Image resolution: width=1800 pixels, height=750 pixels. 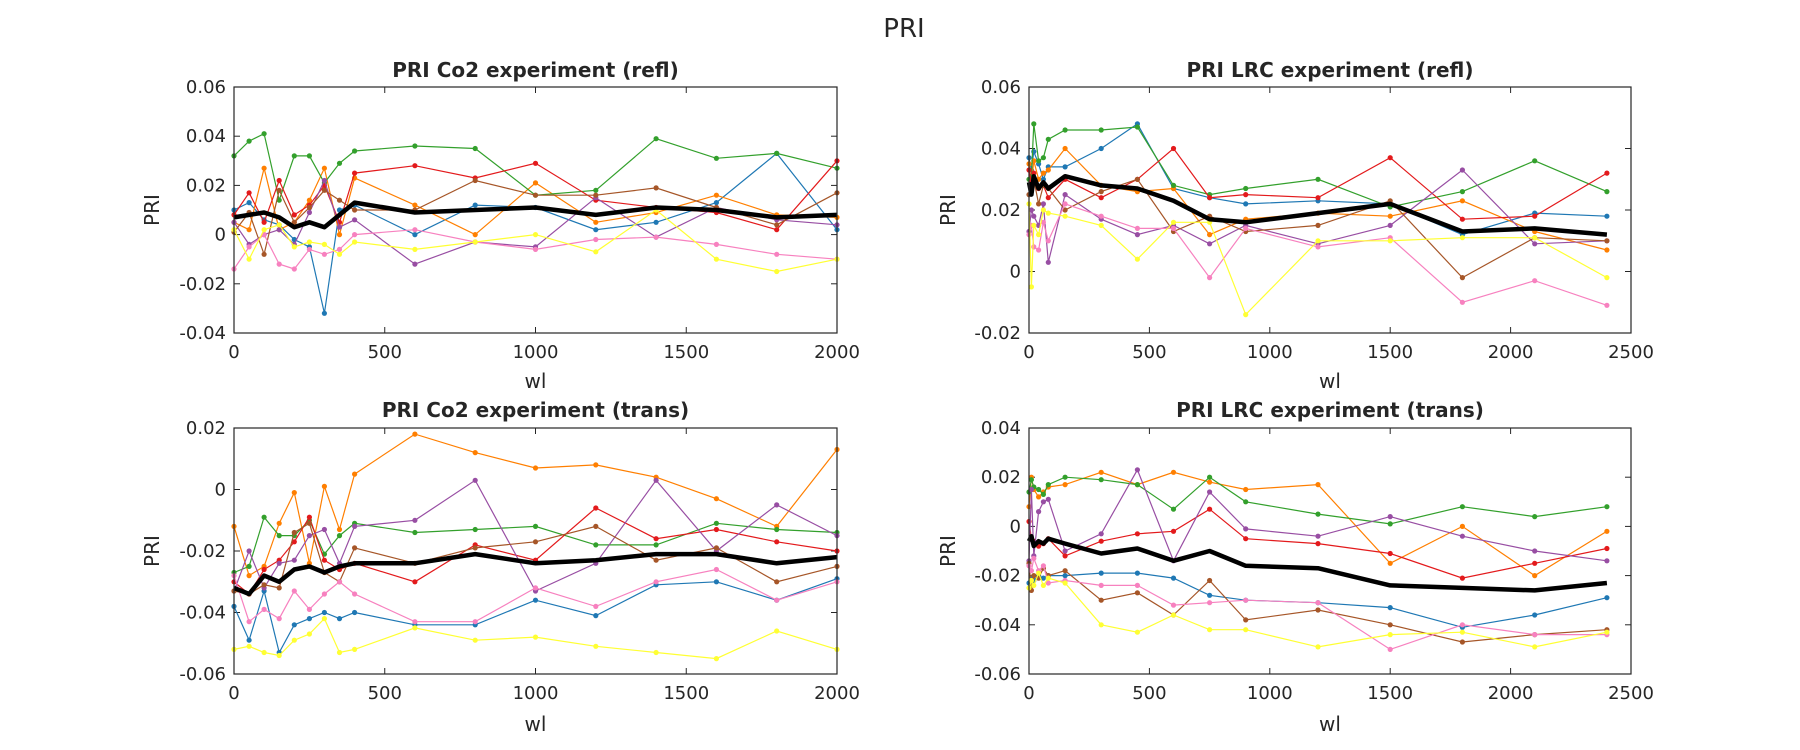 What do you see at coordinates (202, 284) in the screenshot?
I see `y-tick-label: -0.02` at bounding box center [202, 284].